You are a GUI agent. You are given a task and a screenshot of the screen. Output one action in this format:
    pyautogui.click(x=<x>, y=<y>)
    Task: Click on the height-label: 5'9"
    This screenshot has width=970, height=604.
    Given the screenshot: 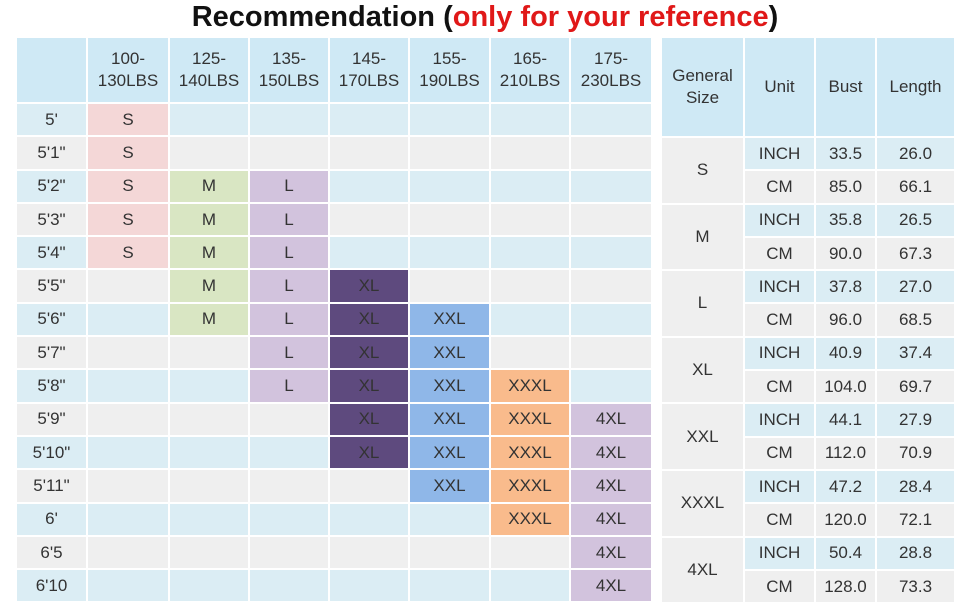 What is the action you would take?
    pyautogui.click(x=51, y=419)
    